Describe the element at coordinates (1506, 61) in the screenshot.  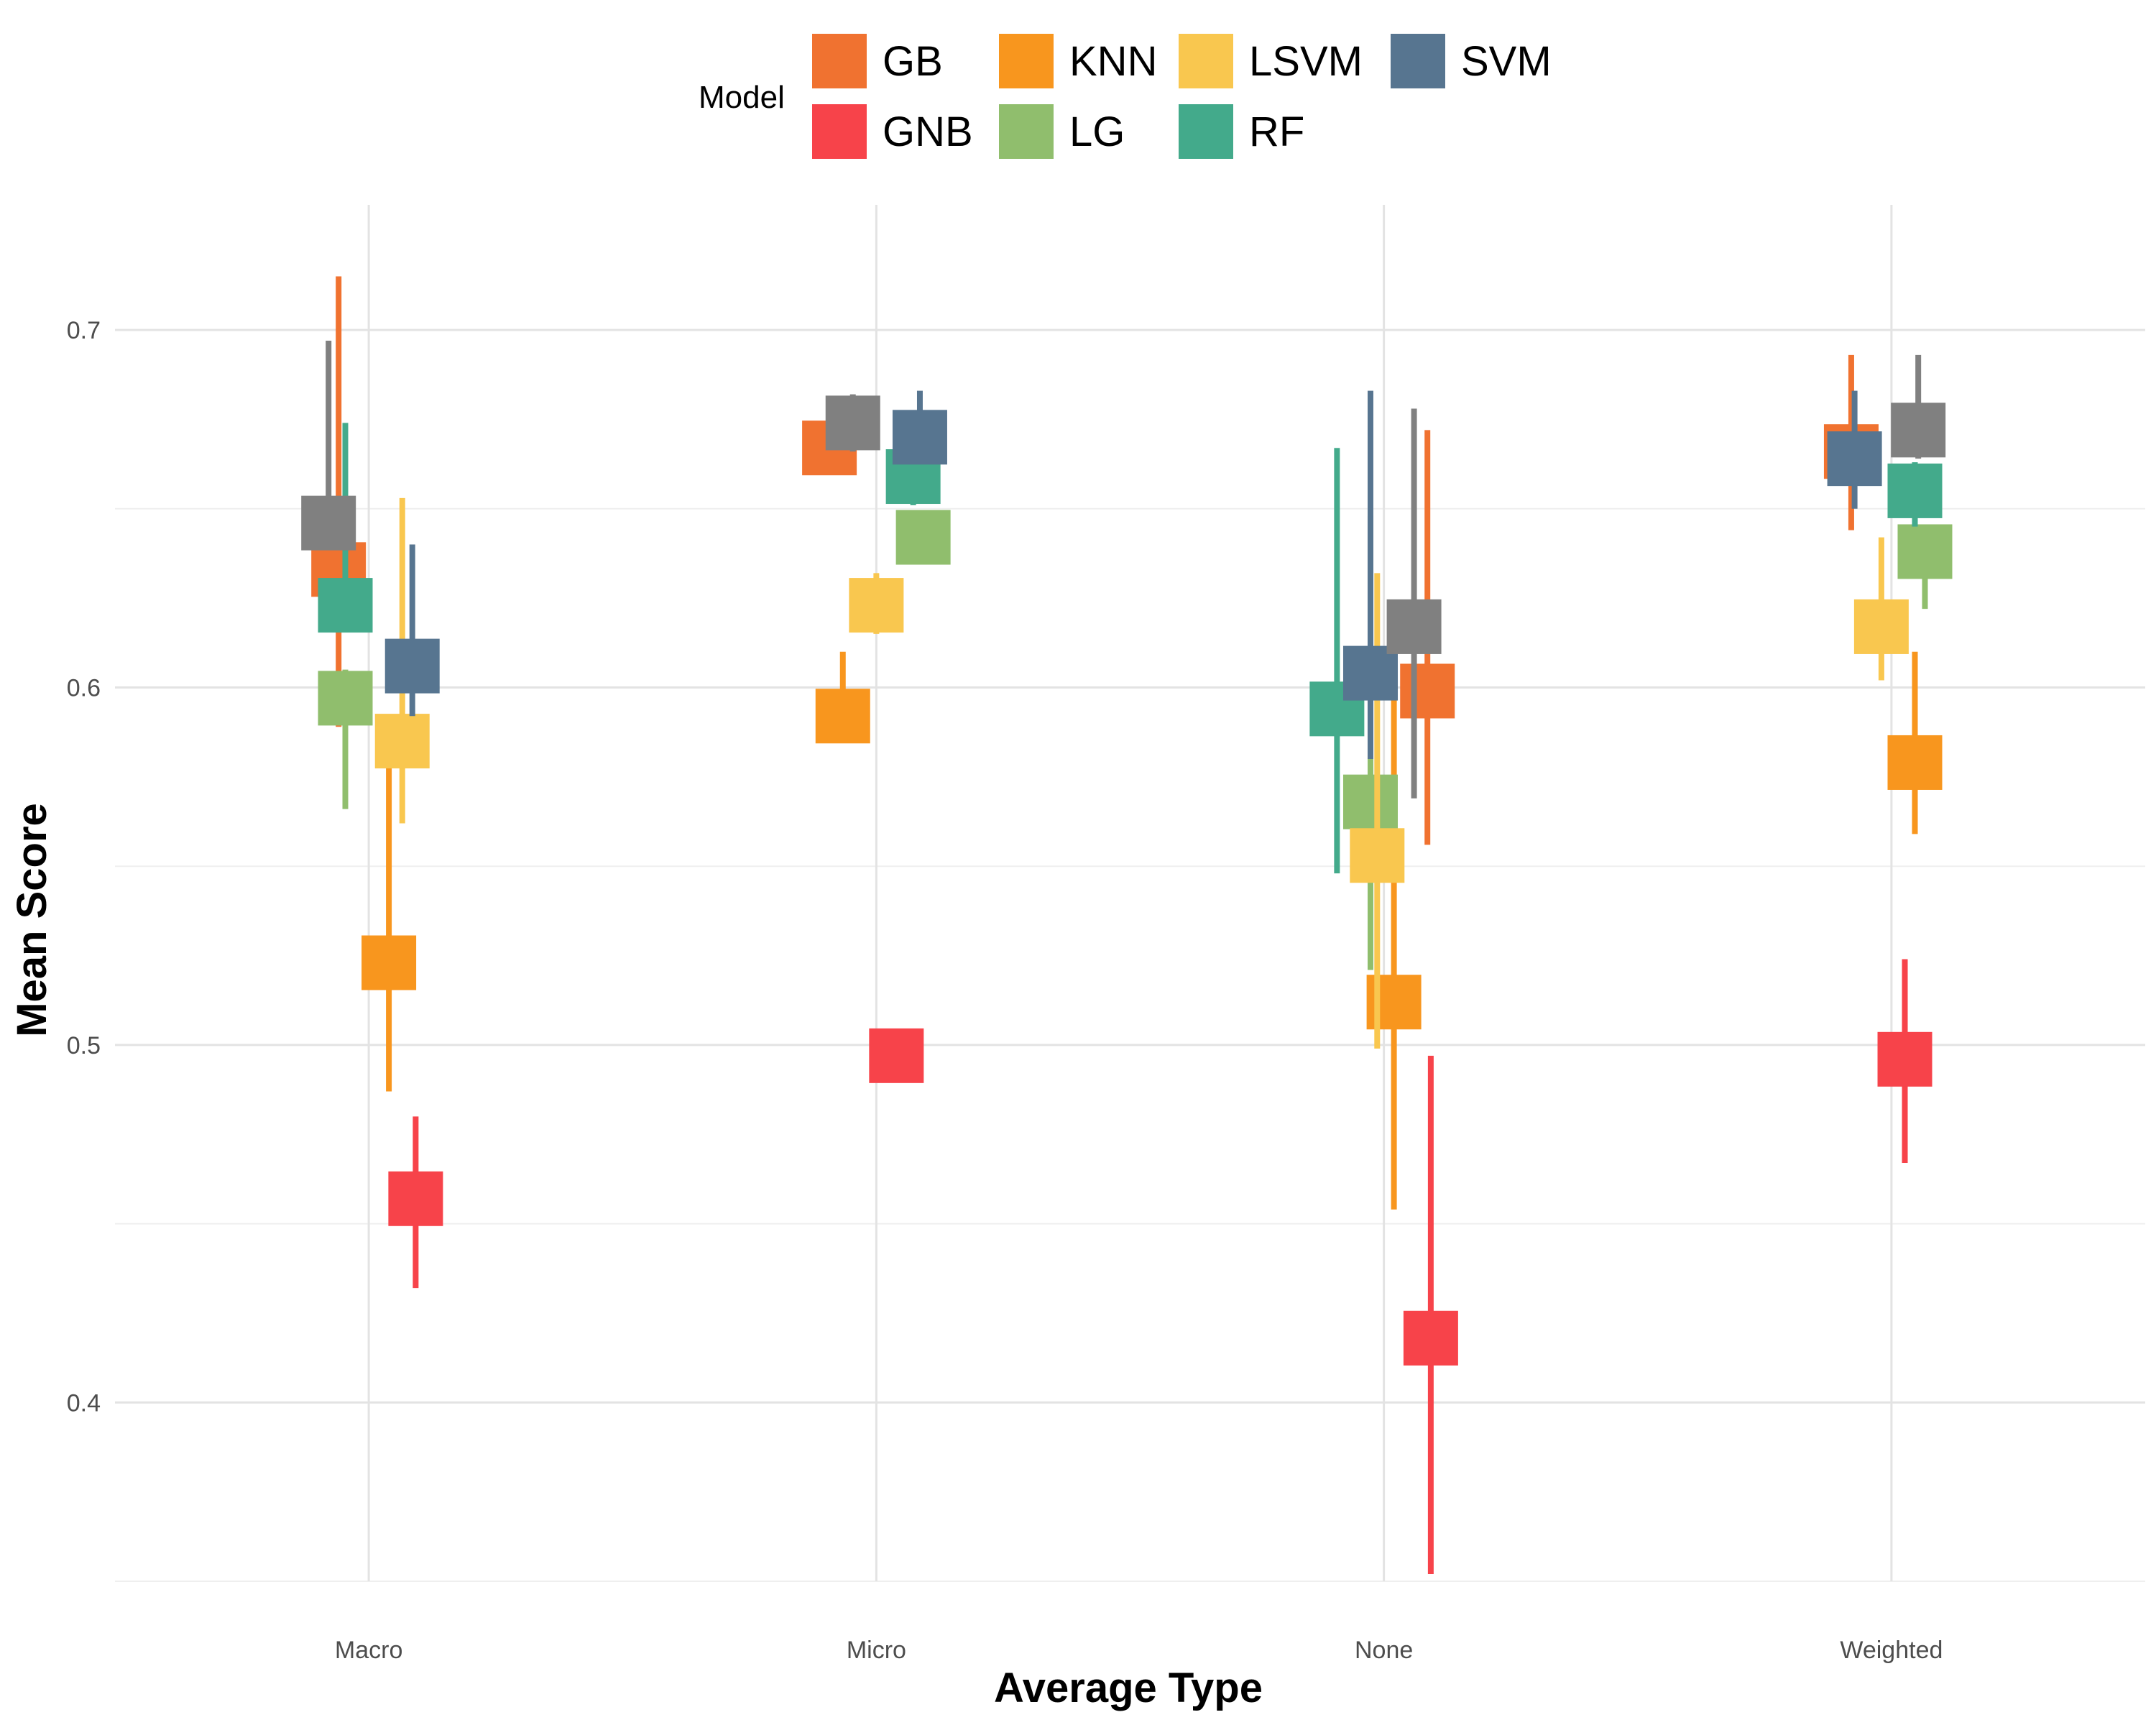
I see `legend-label: SVM` at that location.